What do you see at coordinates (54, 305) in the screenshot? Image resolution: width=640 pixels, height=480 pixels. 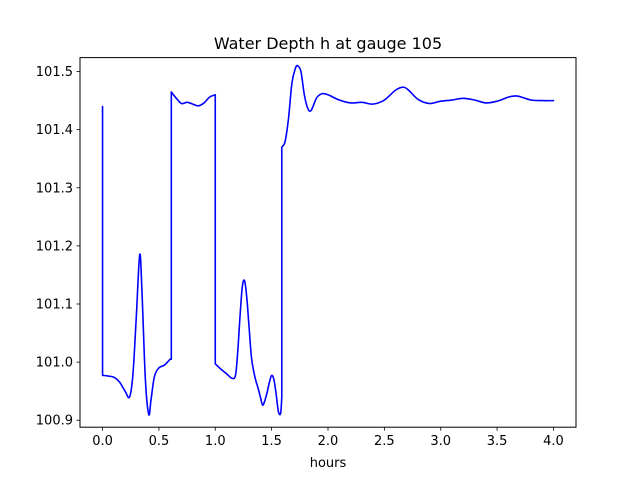 I see `y-tick-label: 101.1` at bounding box center [54, 305].